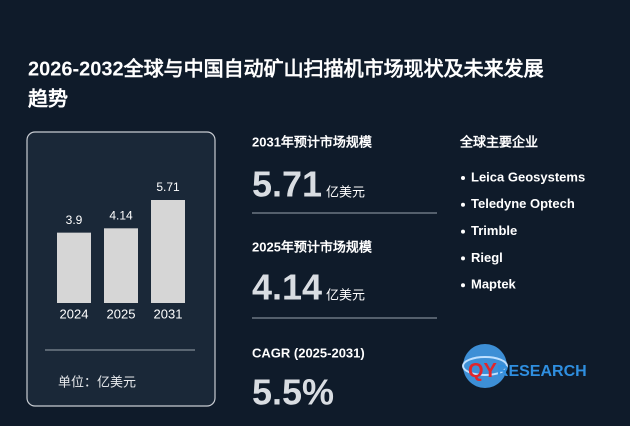  I want to click on company: Riegl, so click(487, 257).